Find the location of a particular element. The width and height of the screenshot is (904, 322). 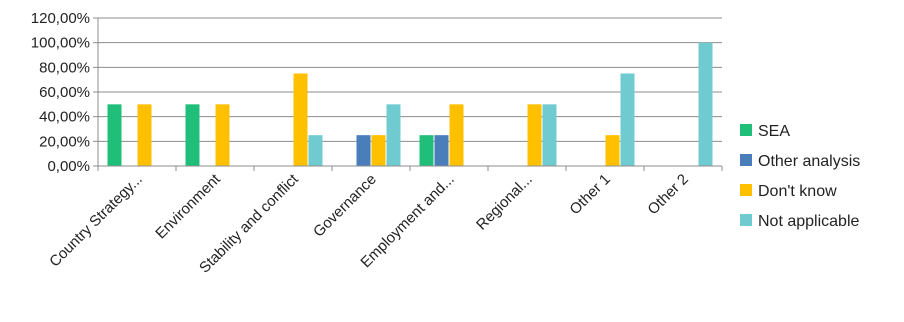

x-tick-label: Other 1 is located at coordinates (589, 194).